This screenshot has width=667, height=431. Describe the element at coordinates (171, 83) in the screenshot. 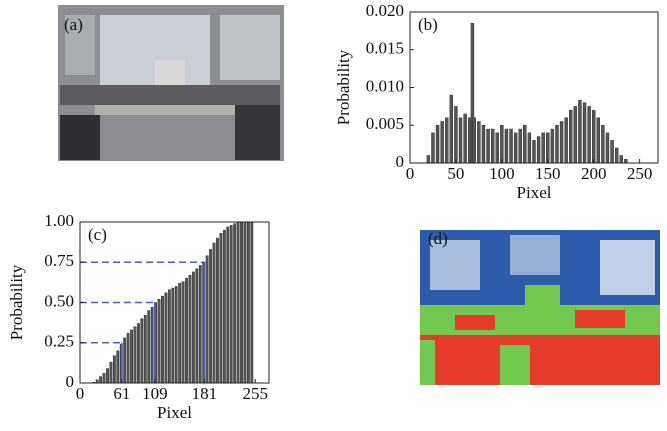

I see `photo` at that location.